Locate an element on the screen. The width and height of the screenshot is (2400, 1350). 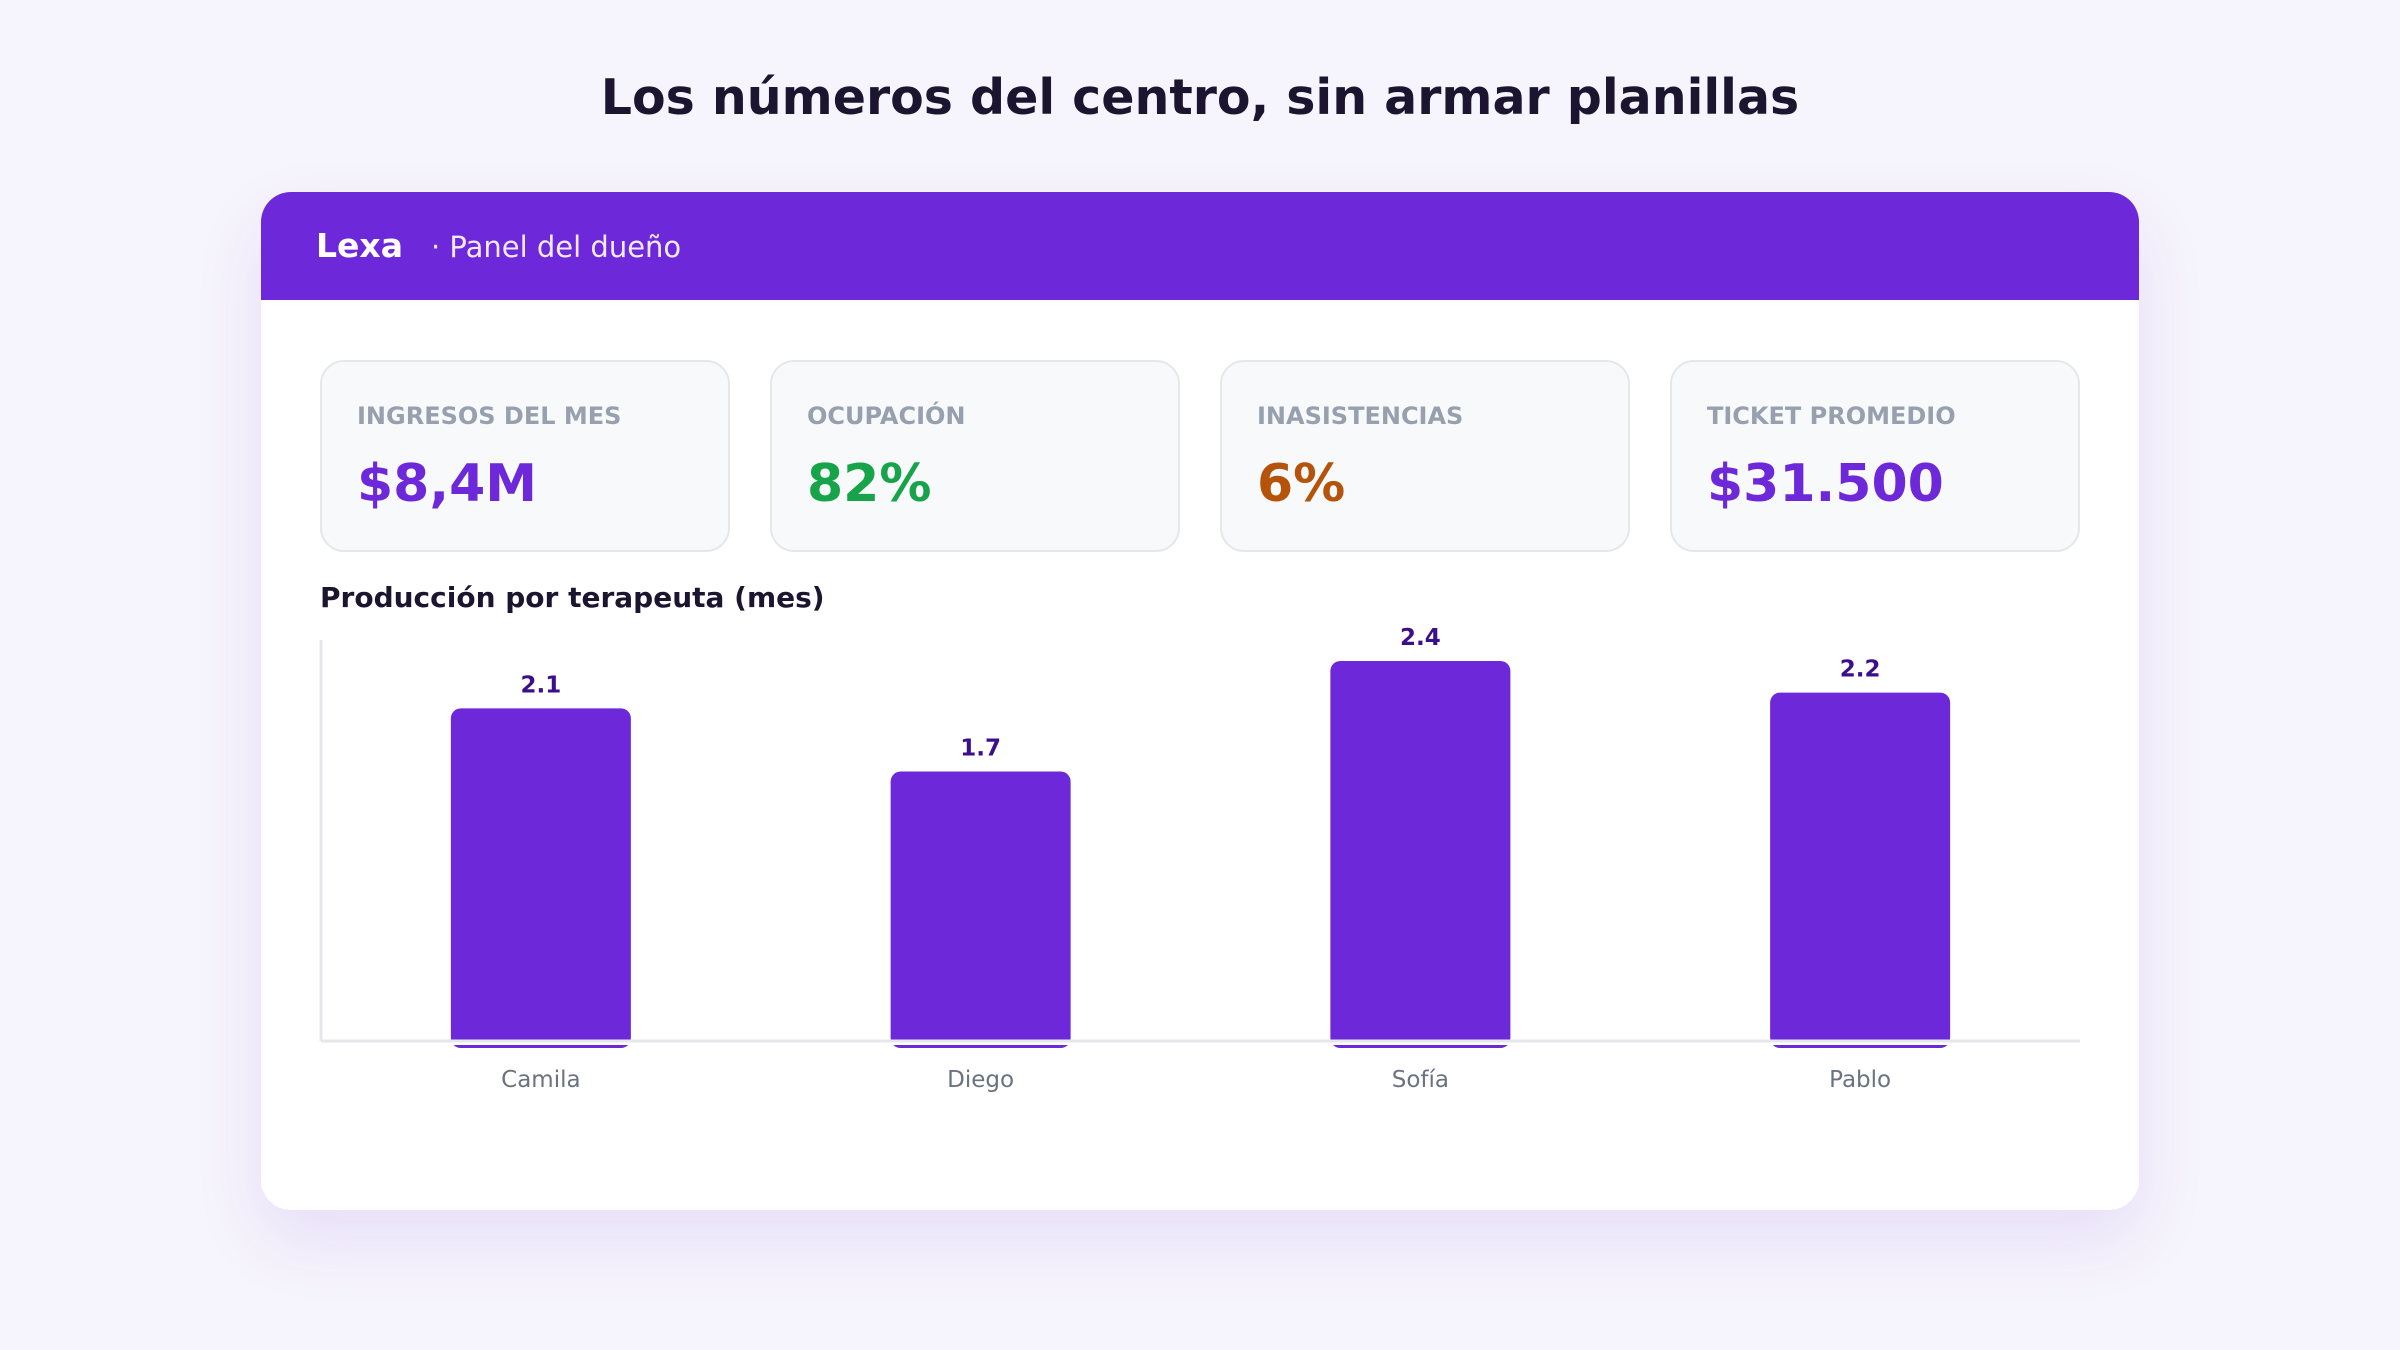
bar-value-label: 2.2 is located at coordinates (1860, 670).